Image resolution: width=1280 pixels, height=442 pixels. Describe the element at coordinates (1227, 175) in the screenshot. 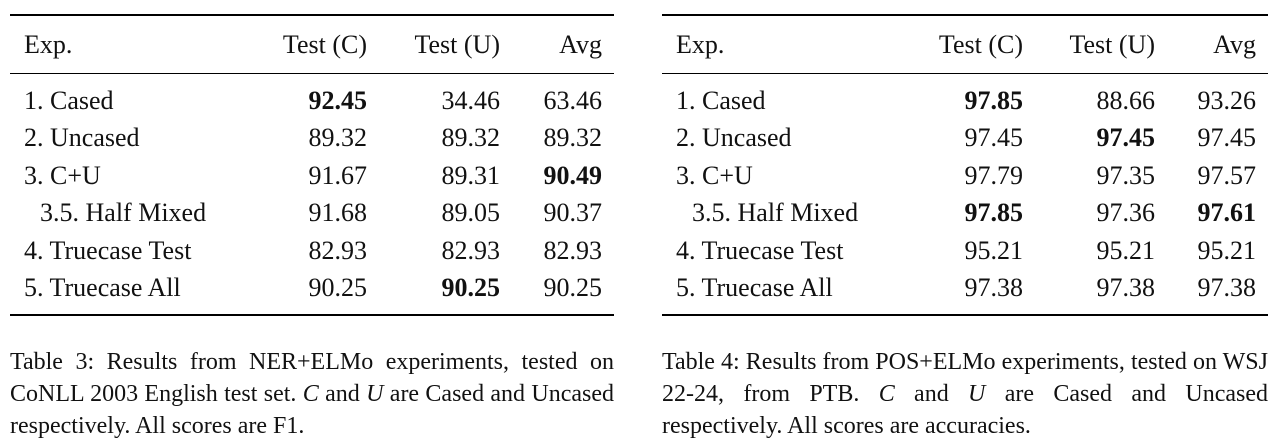

I see `avg-cell: 97.57` at that location.